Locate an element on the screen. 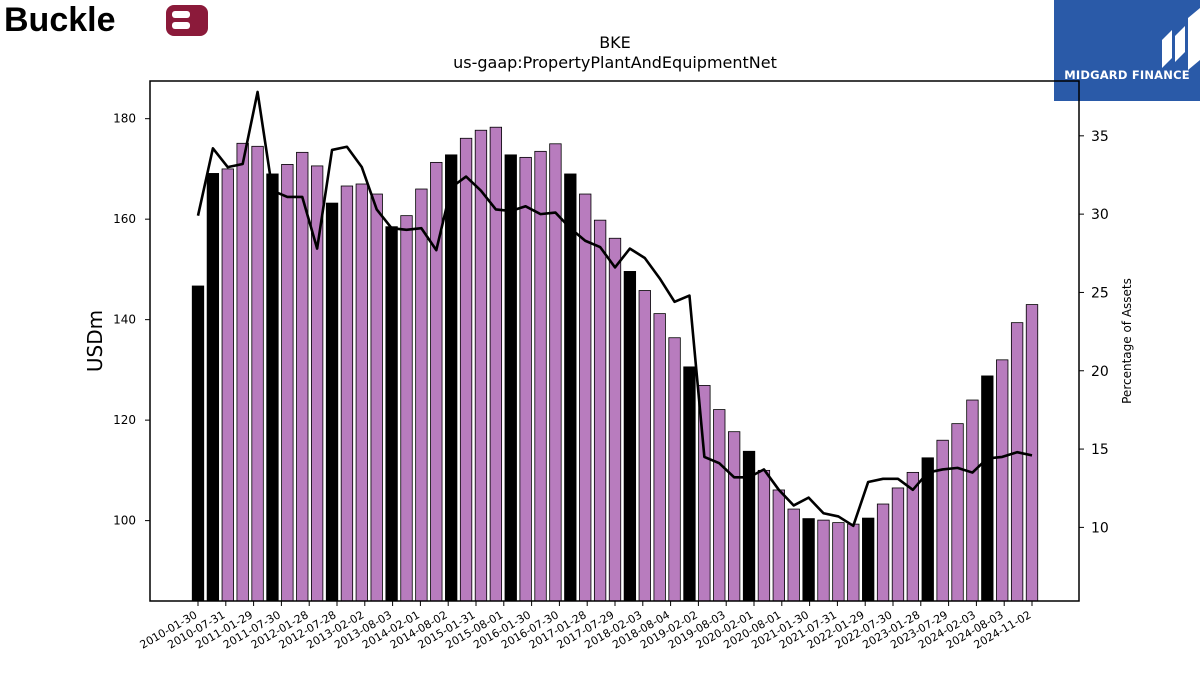 This screenshot has width=1200, height=675. y2-tick-label: 35 is located at coordinates (1100, 137).